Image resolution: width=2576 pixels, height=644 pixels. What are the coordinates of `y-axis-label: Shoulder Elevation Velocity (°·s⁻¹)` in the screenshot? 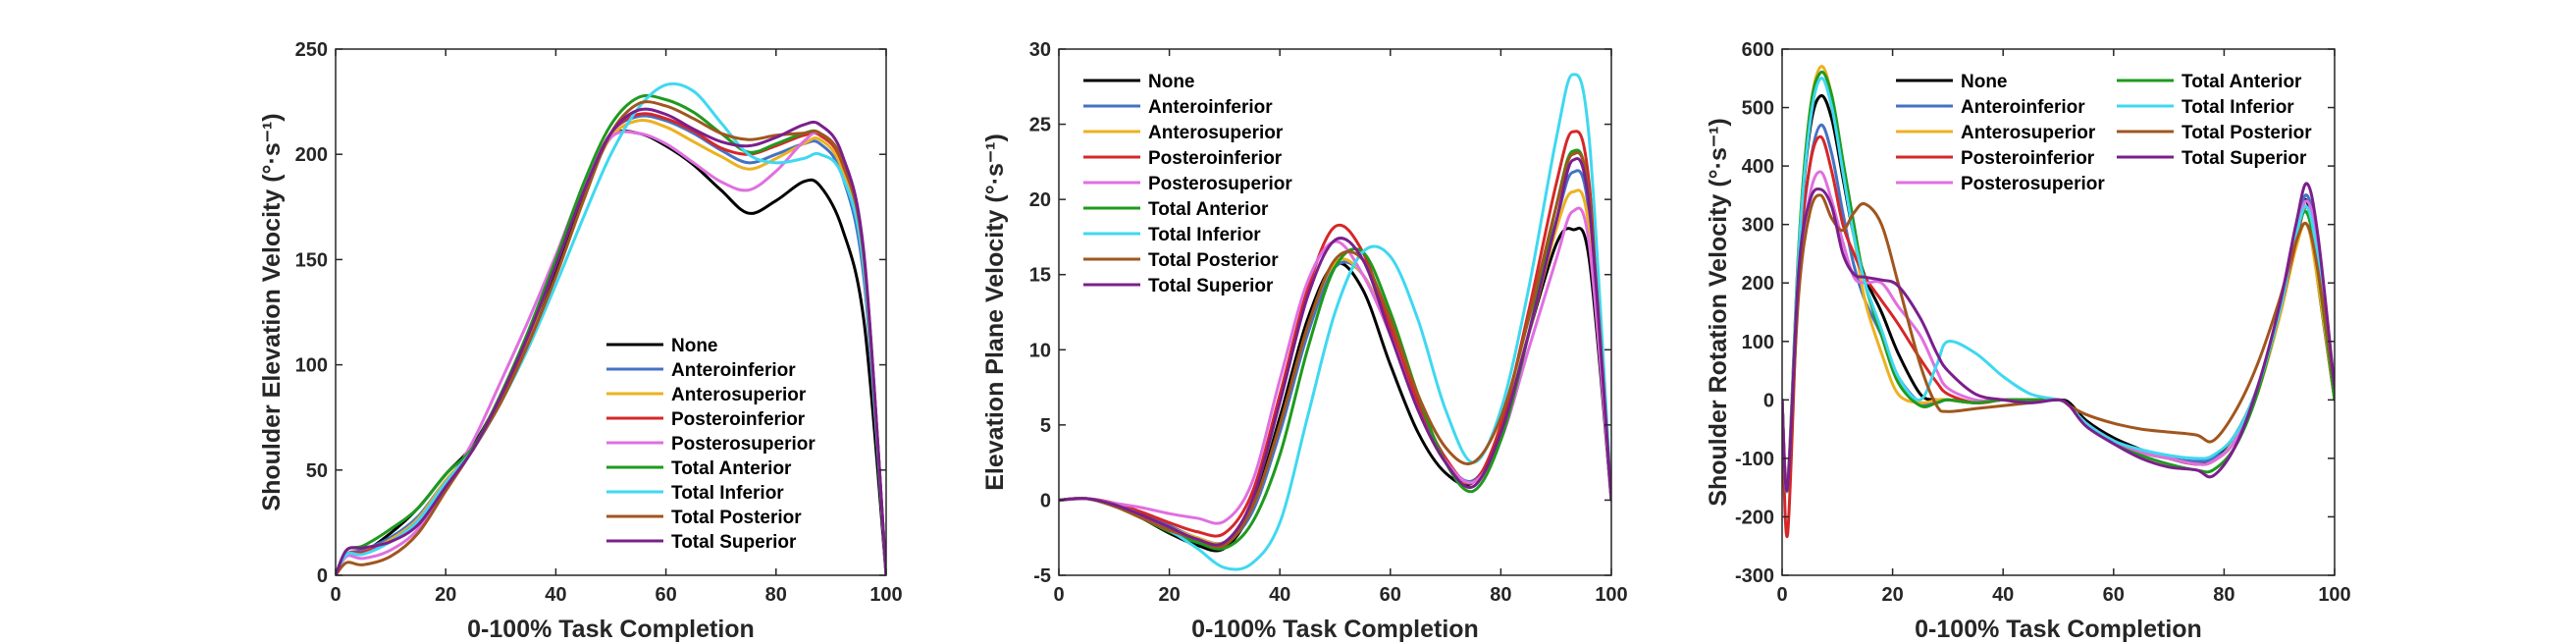 It's located at (272, 311).